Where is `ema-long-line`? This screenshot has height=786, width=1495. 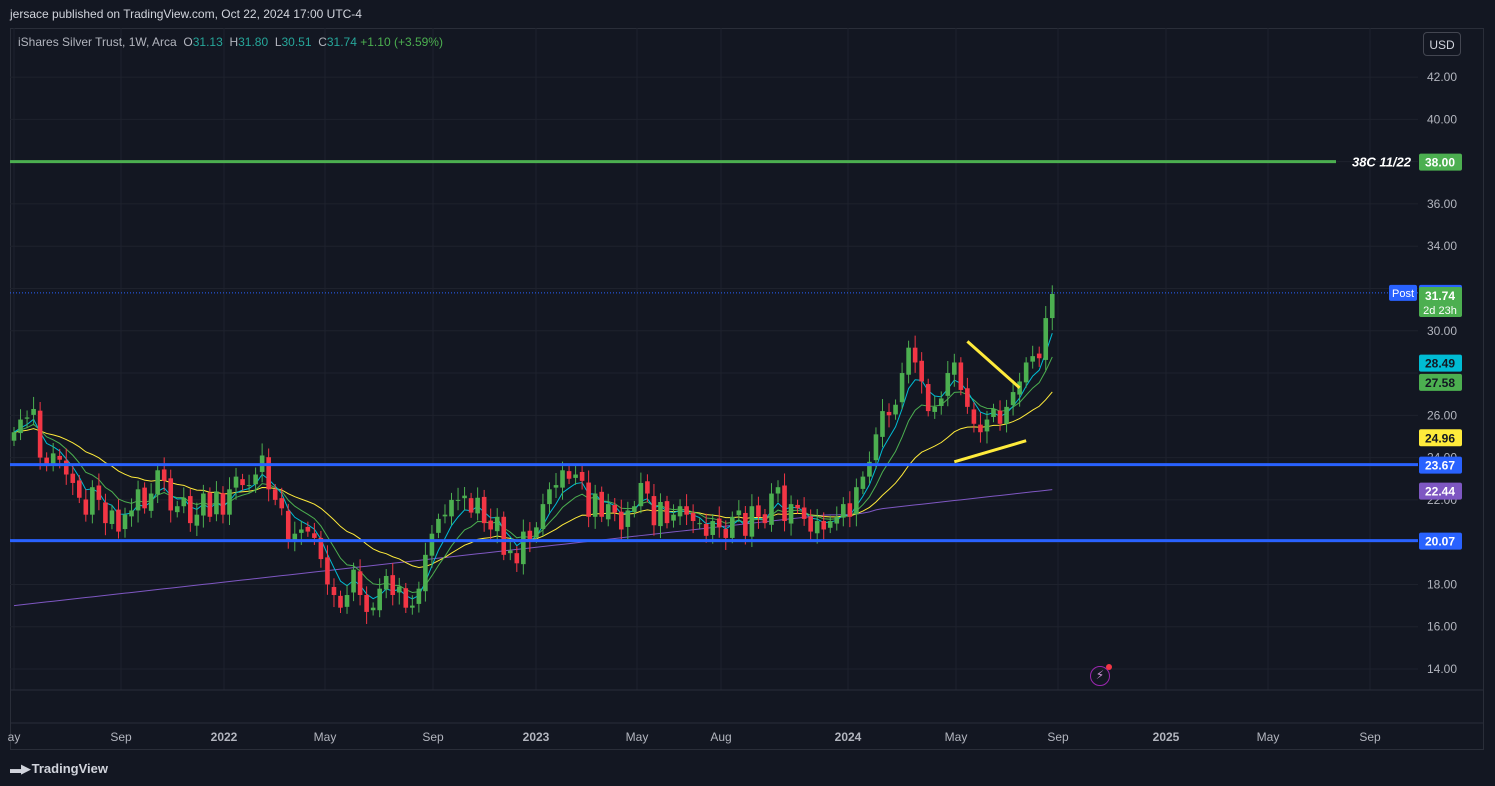 ema-long-line is located at coordinates (533, 548).